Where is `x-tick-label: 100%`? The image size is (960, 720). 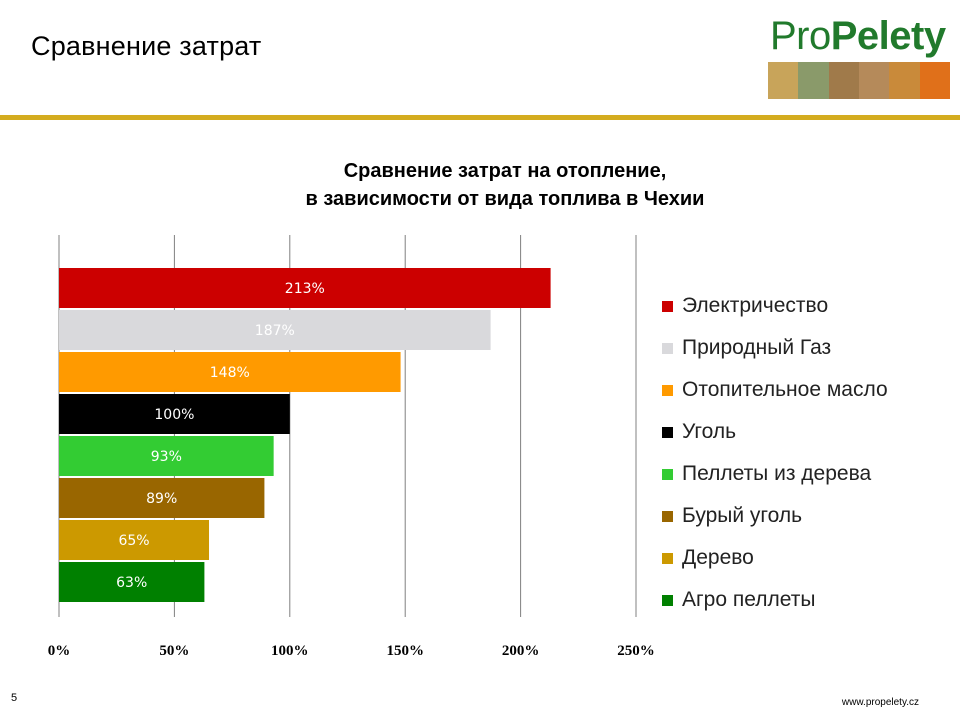 x-tick-label: 100% is located at coordinates (290, 651).